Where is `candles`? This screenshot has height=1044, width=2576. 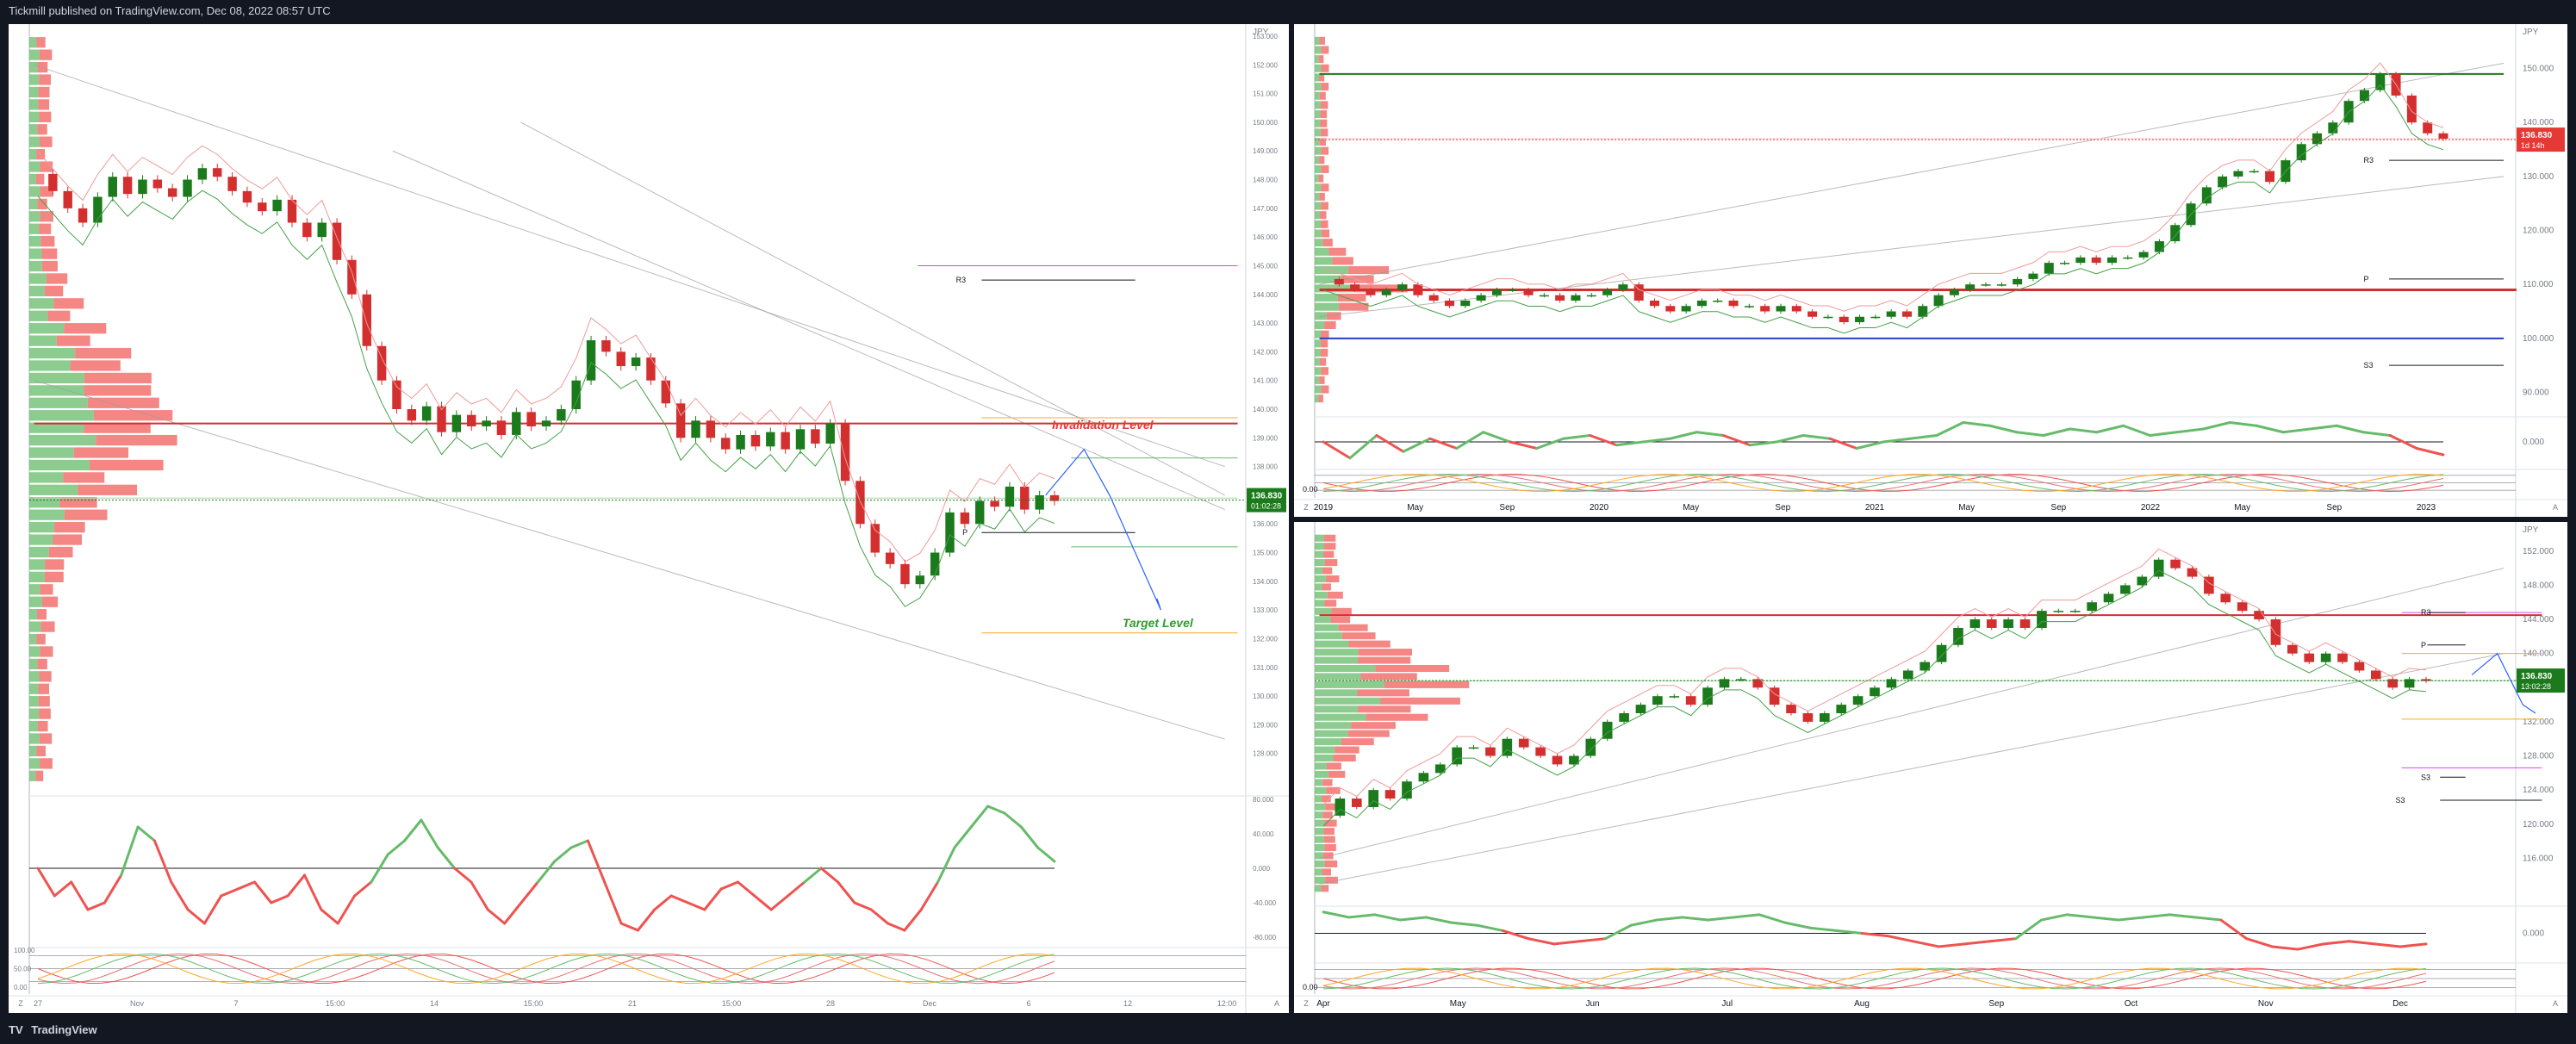
candles is located at coordinates (1883, 687).